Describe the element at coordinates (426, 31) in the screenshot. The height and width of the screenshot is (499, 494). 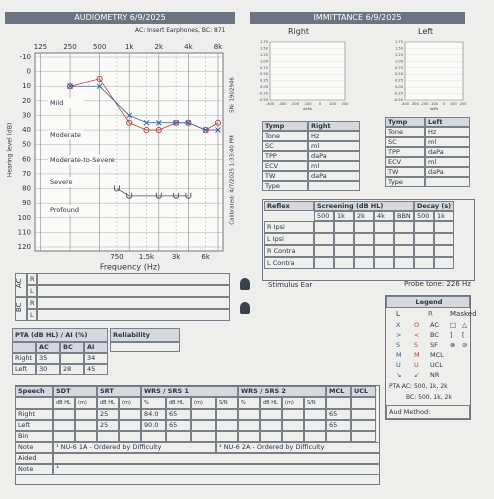
I see `ear-label: Left` at that location.